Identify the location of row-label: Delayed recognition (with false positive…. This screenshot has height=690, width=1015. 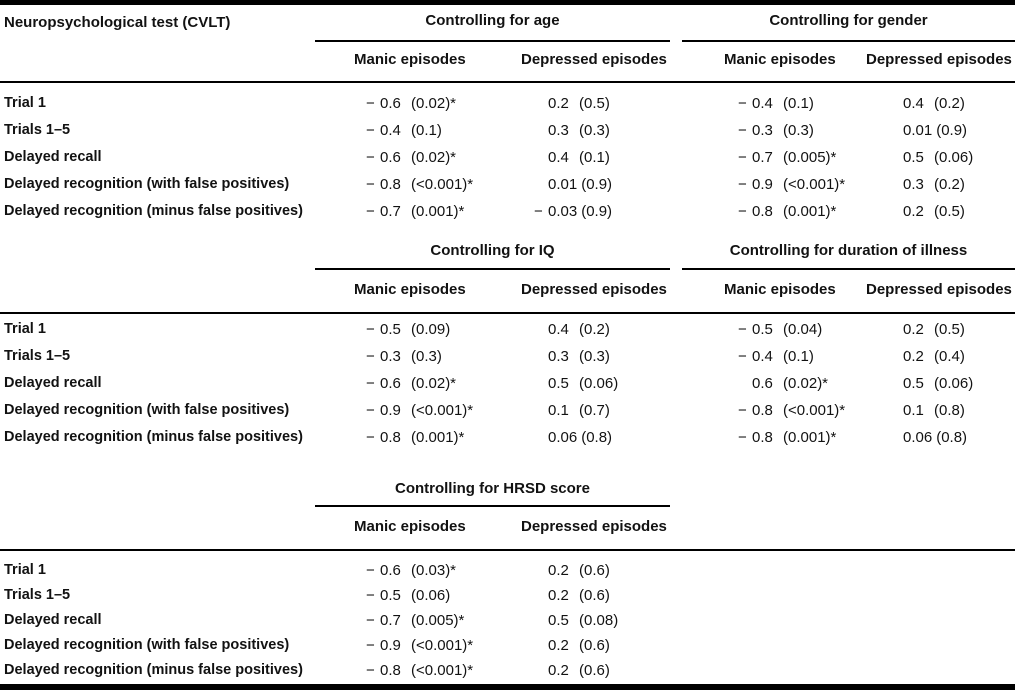
(147, 184).